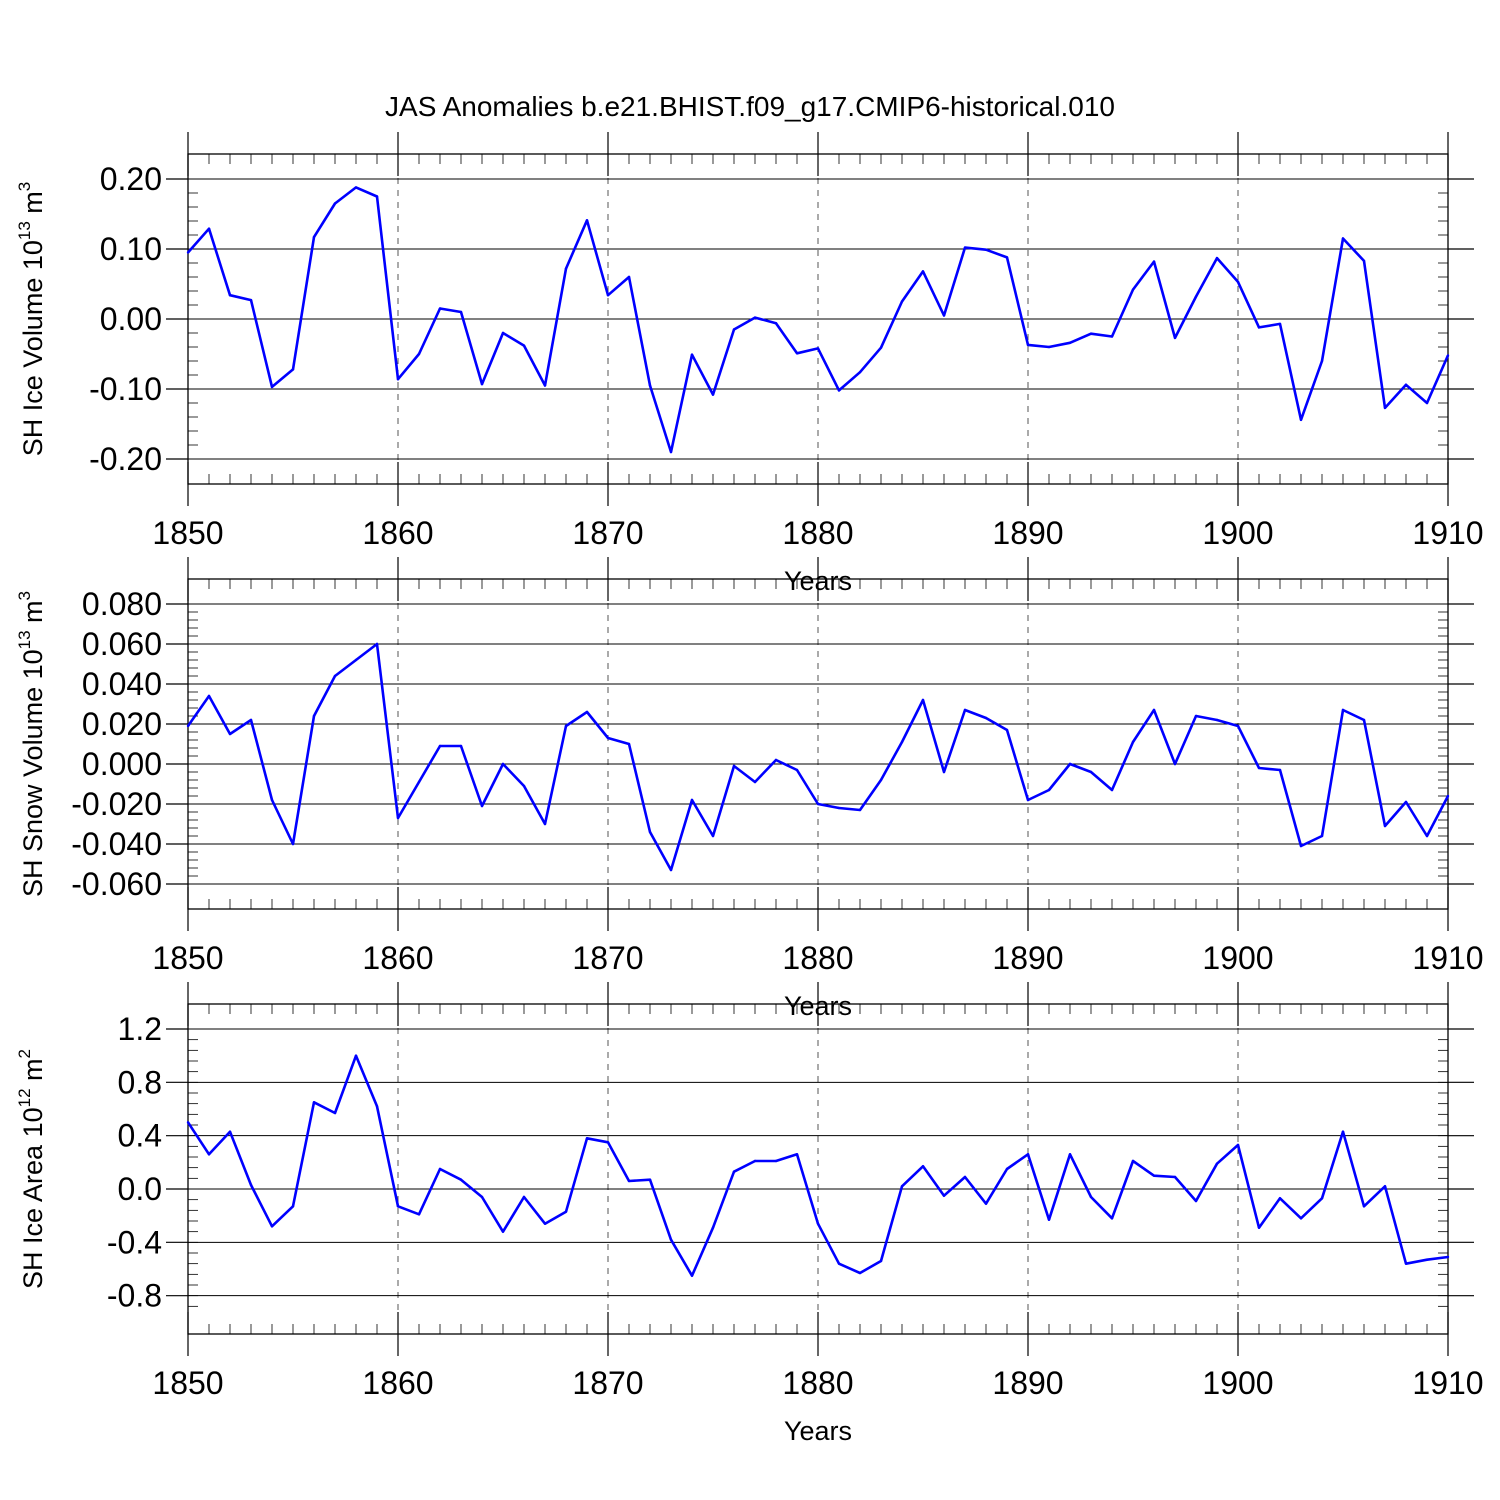 This screenshot has height=1500, width=1500. Describe the element at coordinates (122, 604) in the screenshot. I see `y-tick-label: 0.080` at that location.